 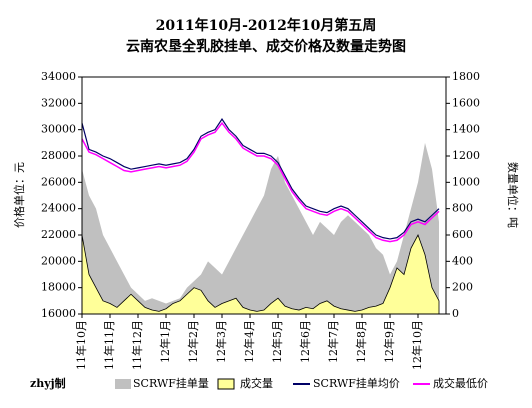 What do you see at coordinates (466, 102) in the screenshot?
I see `y2-tick-label: 1600` at bounding box center [466, 102].